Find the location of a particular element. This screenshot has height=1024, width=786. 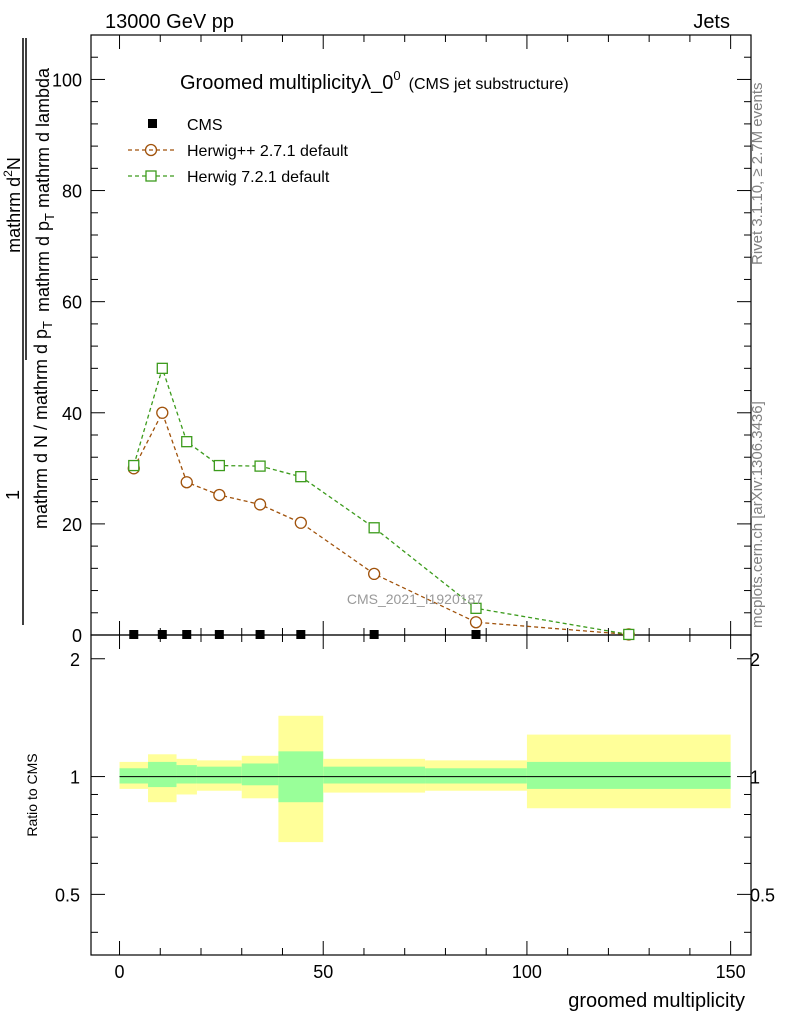

y-tick-label-0: 0 is located at coordinates (77, 636).